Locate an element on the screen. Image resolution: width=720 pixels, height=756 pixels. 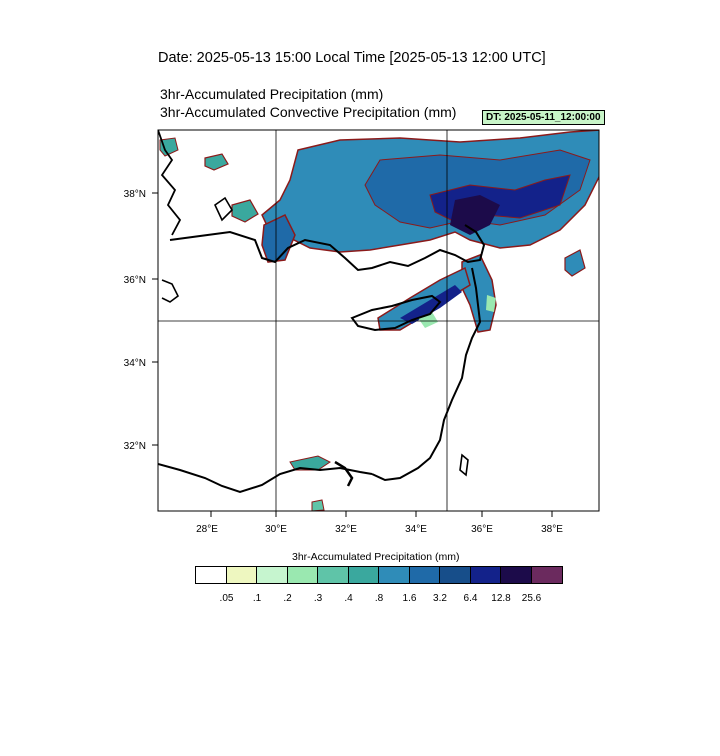
dt-badge: DT: 2025-05-11_12:00:00 is located at coordinates (543, 117).